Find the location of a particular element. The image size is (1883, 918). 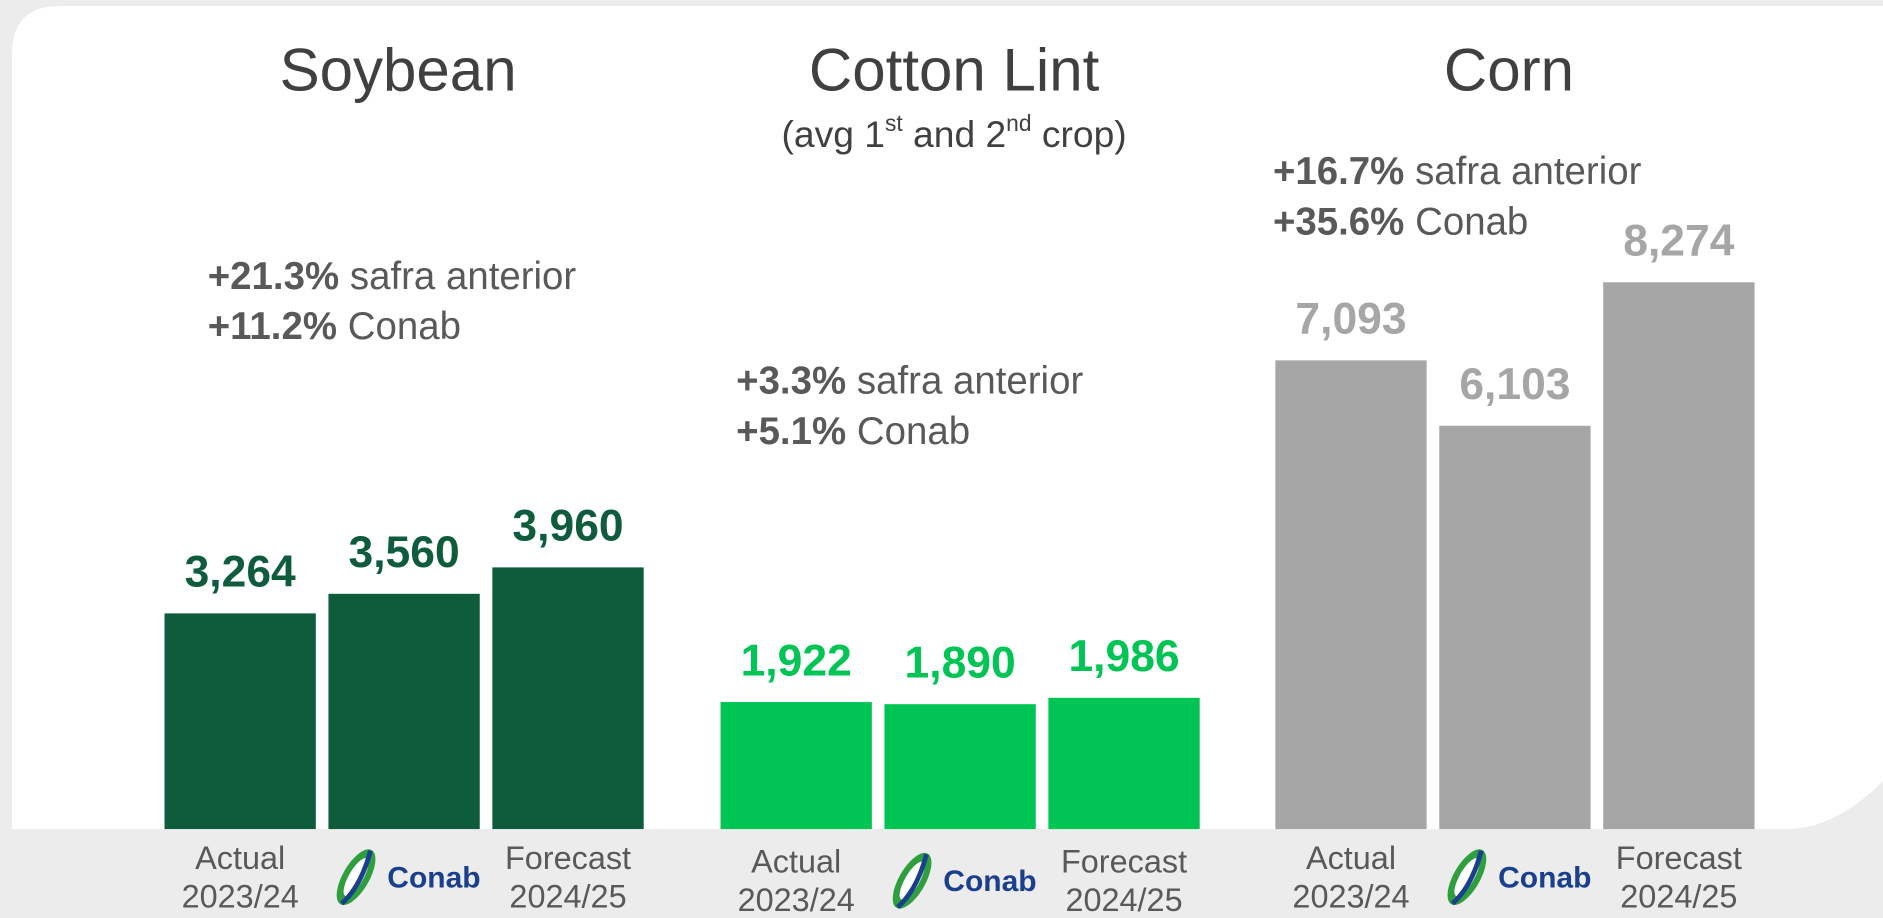

chart-title: Corn is located at coordinates (1509, 69).